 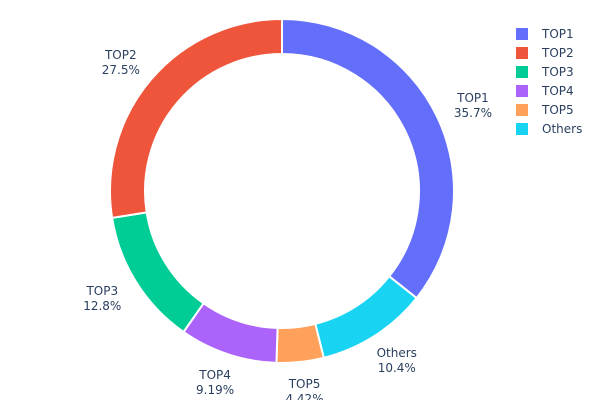 I want to click on legend: TOP1 TOP2 TOP3 TOP4 TOP5 Others, so click(x=549, y=81).